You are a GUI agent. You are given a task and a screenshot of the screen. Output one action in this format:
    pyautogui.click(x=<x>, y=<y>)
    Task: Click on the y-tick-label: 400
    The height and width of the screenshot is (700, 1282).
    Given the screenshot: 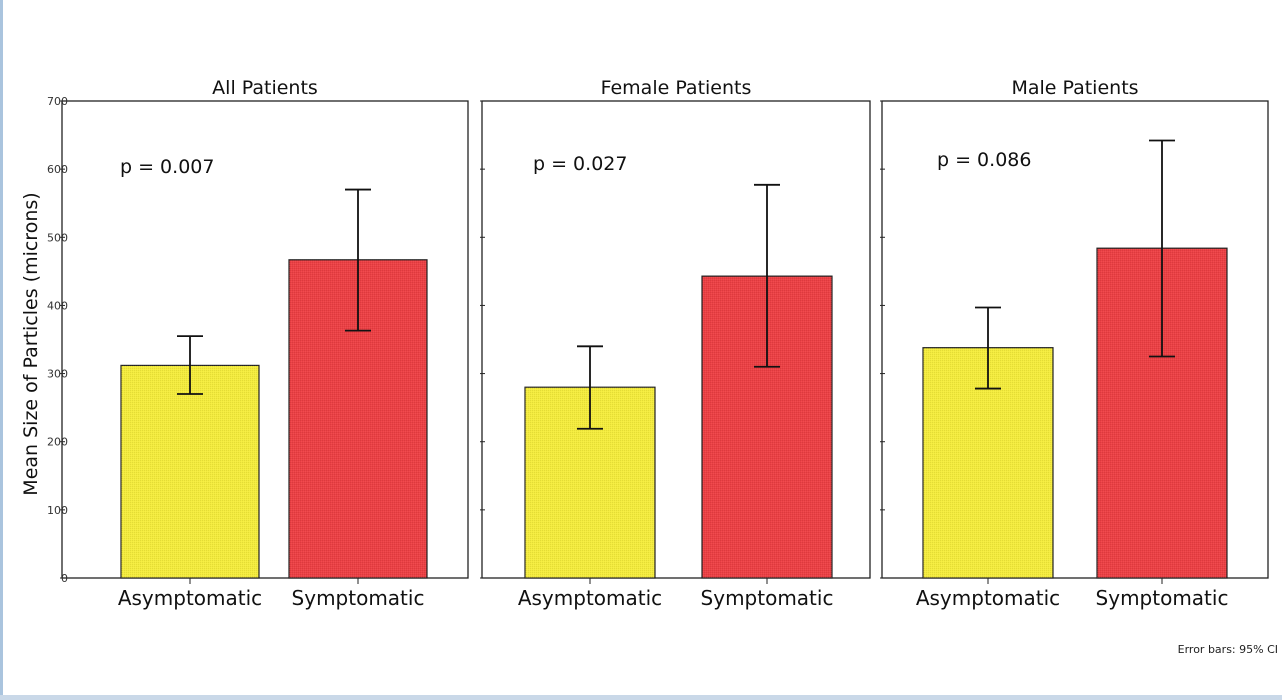 What is the action you would take?
    pyautogui.click(x=57, y=305)
    